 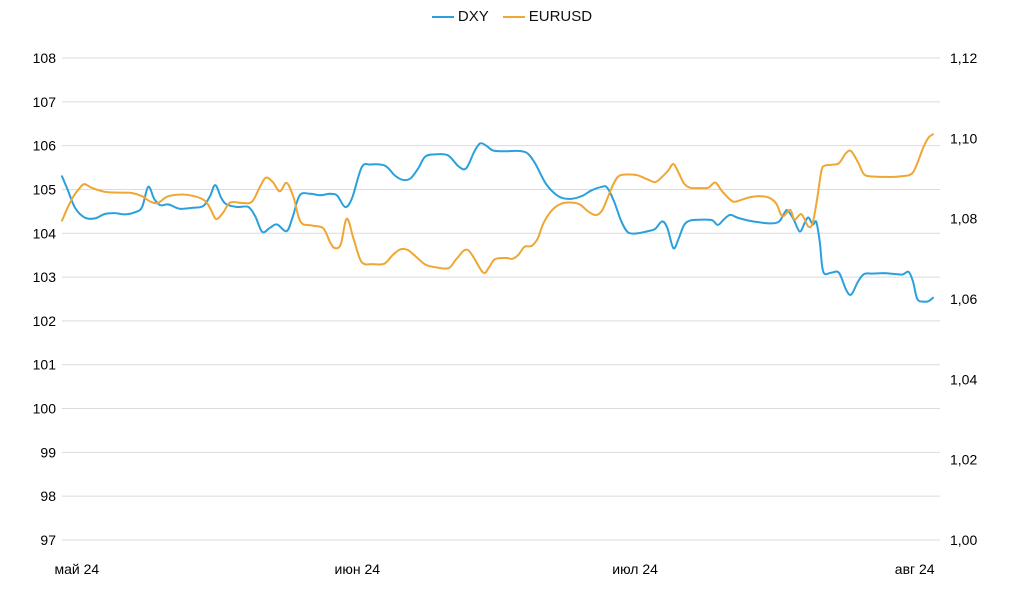 What do you see at coordinates (76, 569) in the screenshot?
I see `x-axis-tick-label: май 24` at bounding box center [76, 569].